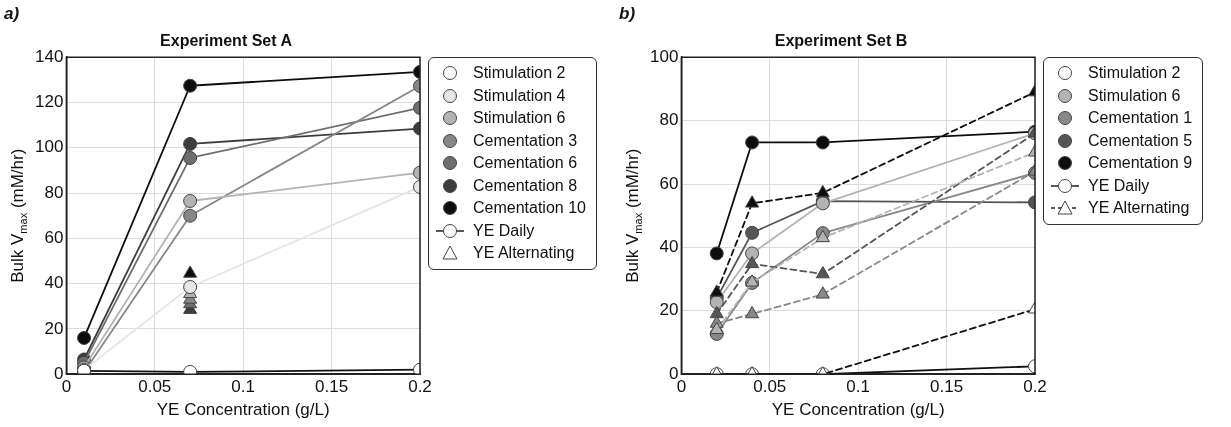 This screenshot has width=1231, height=427. What do you see at coordinates (525, 163) in the screenshot?
I see `legend-label: Cementation 6` at bounding box center [525, 163].